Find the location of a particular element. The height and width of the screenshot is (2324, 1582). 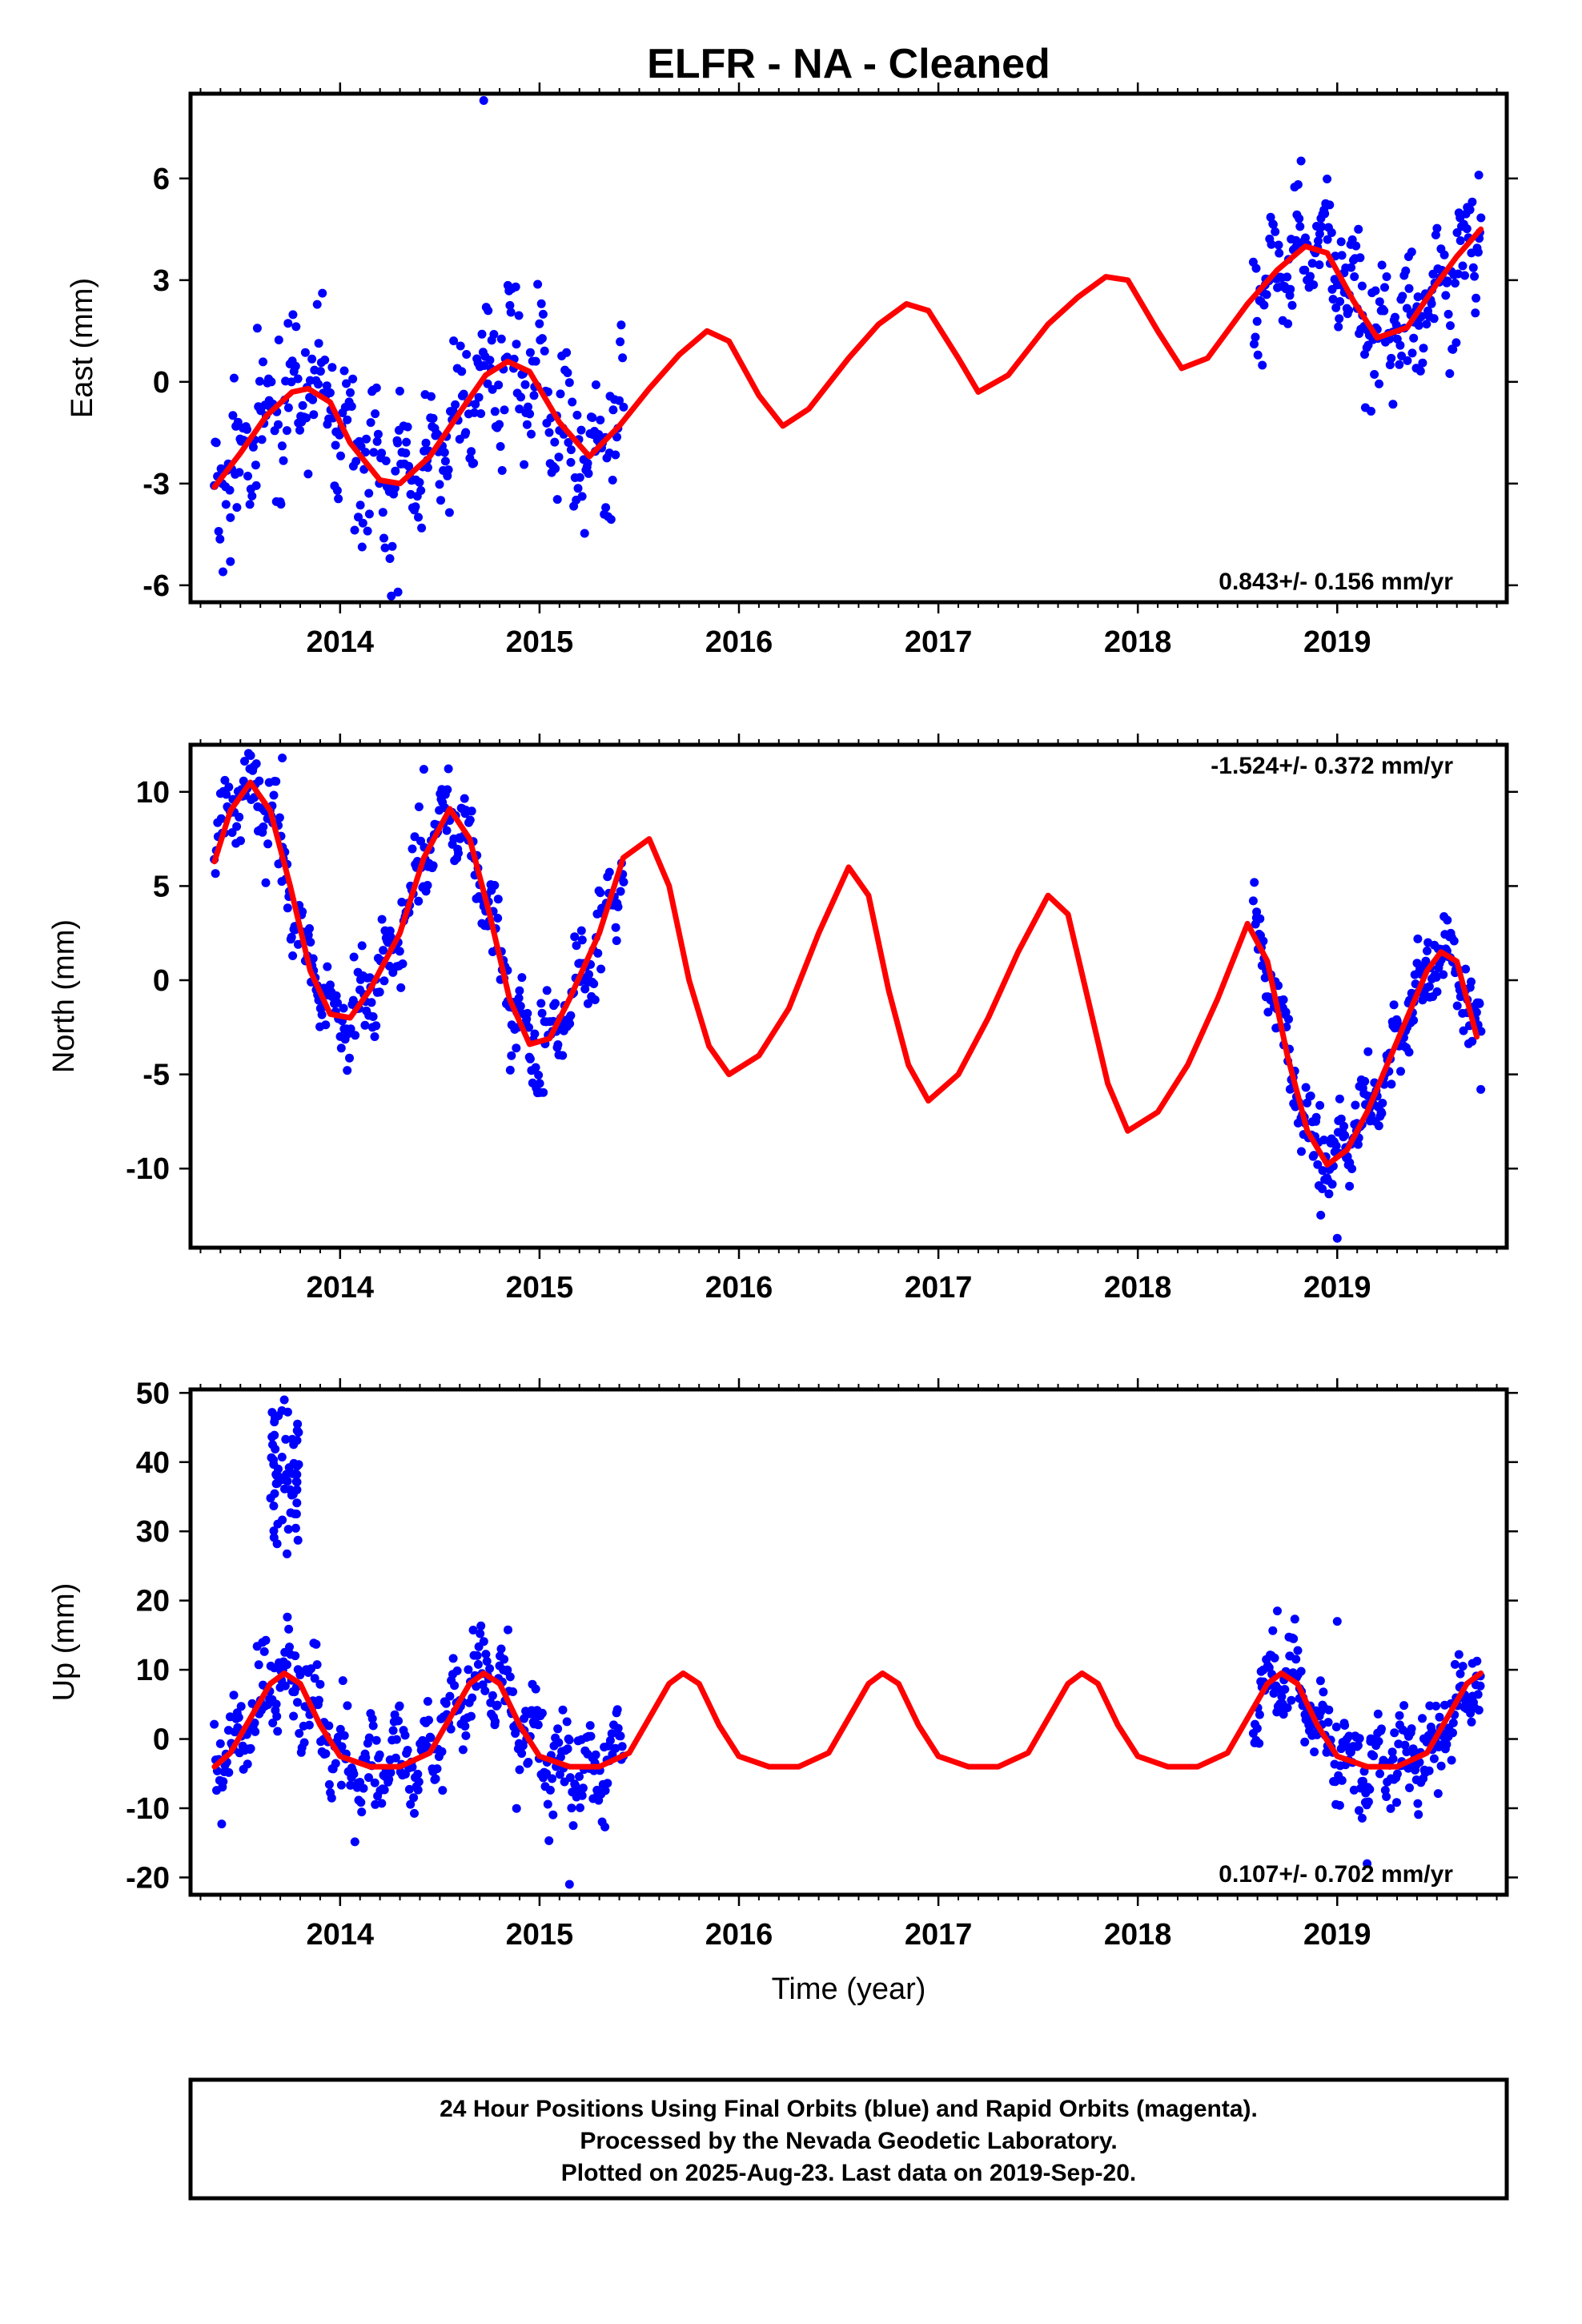

x-tick-label: 2017 is located at coordinates (939, 1288).